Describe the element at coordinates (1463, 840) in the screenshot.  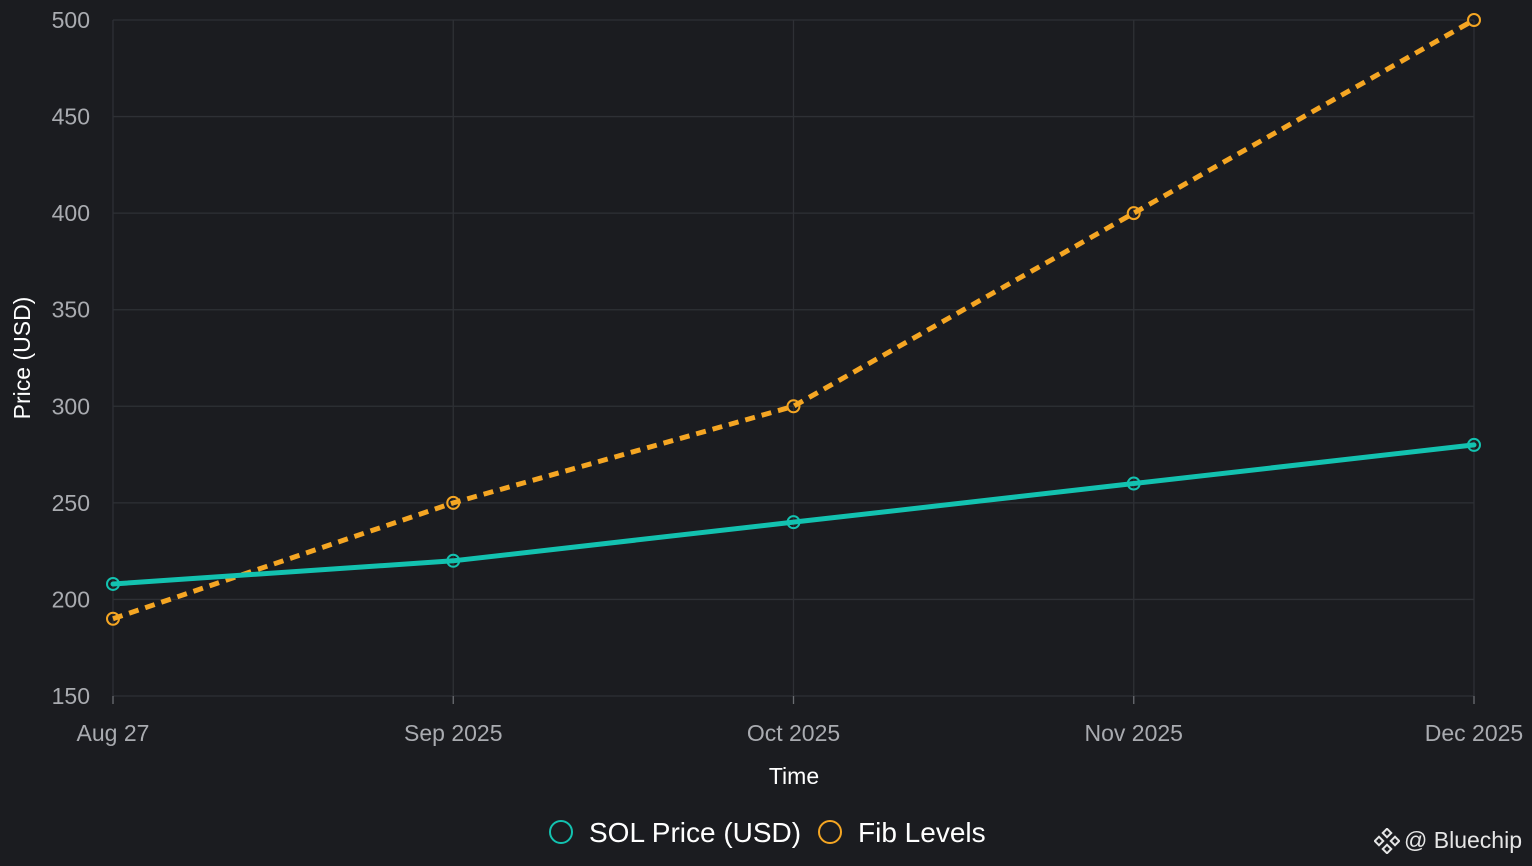
I see `watermark-text: @ Bluechip` at that location.